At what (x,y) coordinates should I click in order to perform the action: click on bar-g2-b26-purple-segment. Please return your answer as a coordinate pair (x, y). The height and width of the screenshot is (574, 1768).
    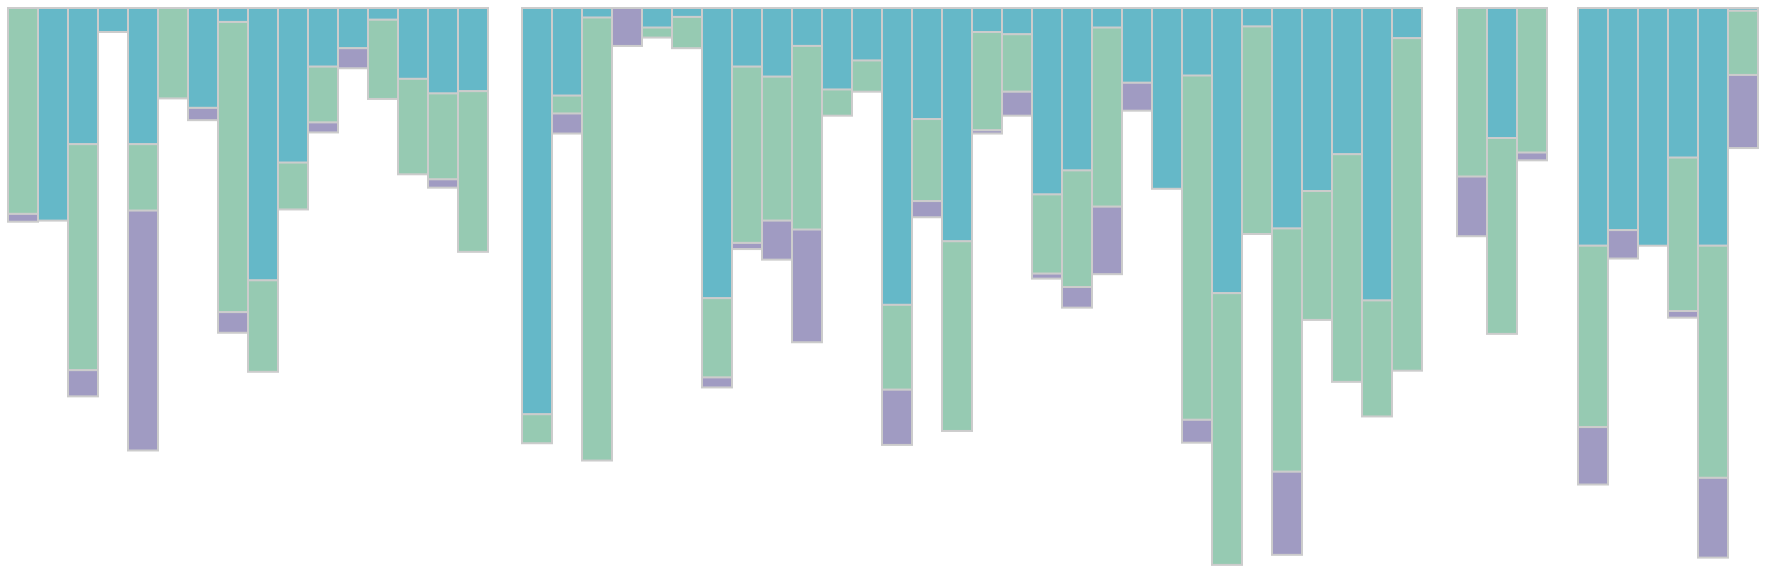
    Looking at the image, I should click on (1287, 513).